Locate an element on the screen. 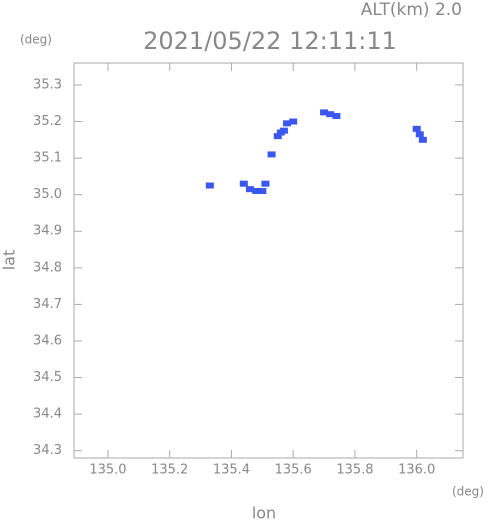  x-tick-label: 135.2 is located at coordinates (169, 470).